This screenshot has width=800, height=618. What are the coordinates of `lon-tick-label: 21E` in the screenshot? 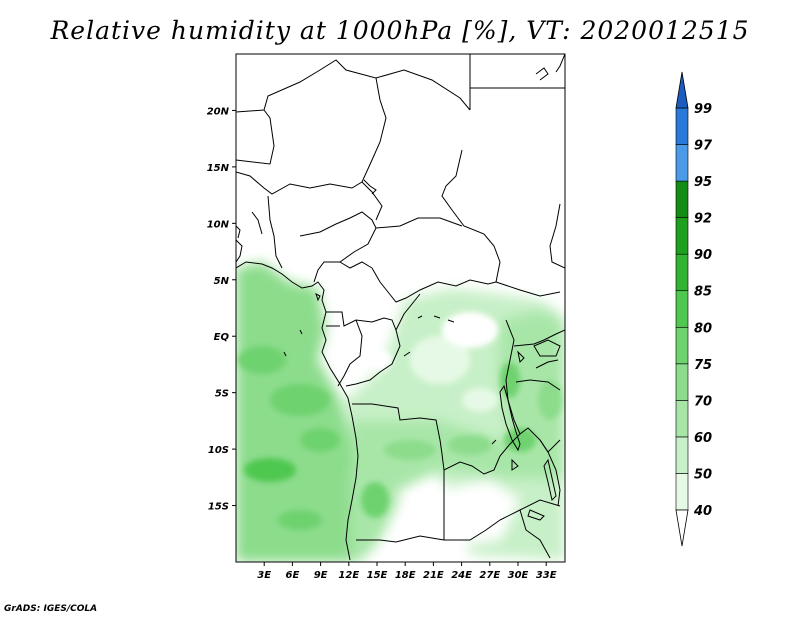 It's located at (433, 575).